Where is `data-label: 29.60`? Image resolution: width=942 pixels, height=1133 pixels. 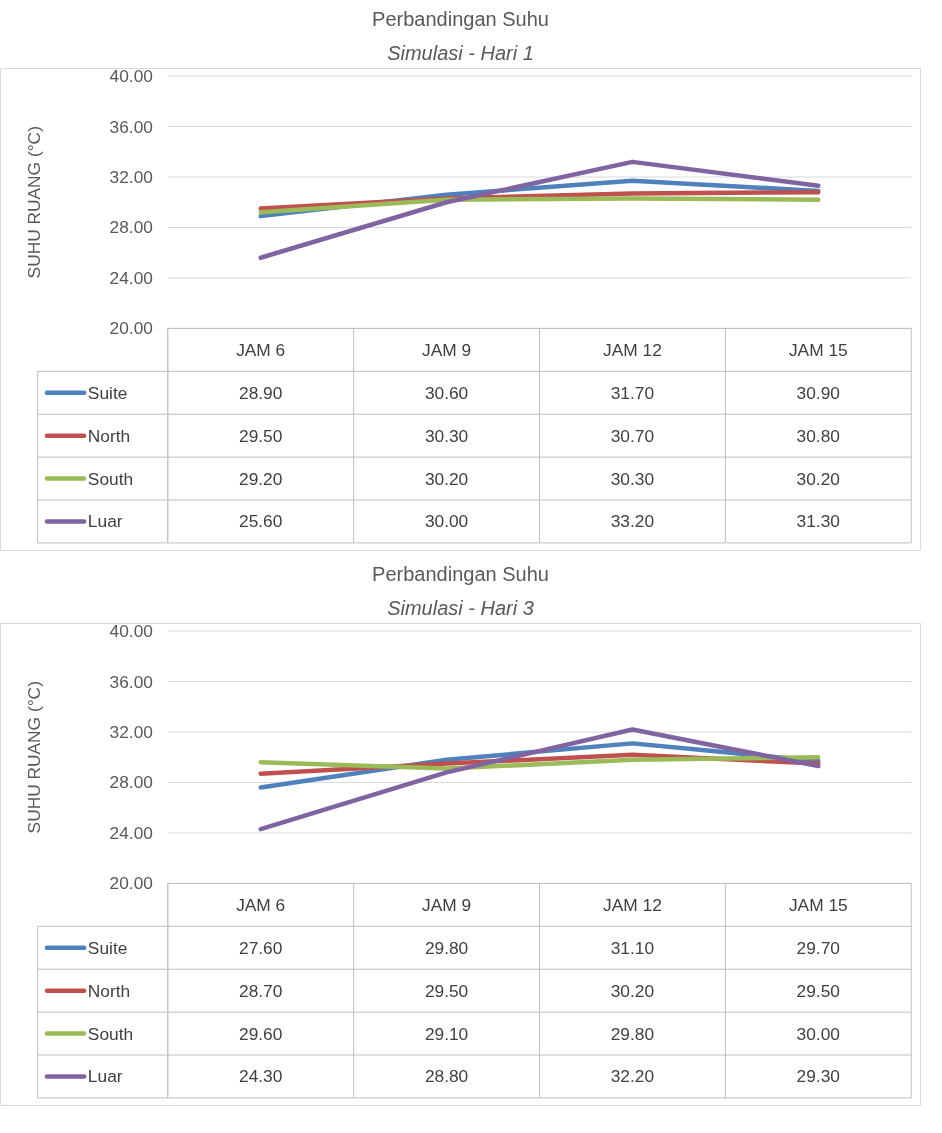 data-label: 29.60 is located at coordinates (261, 1033).